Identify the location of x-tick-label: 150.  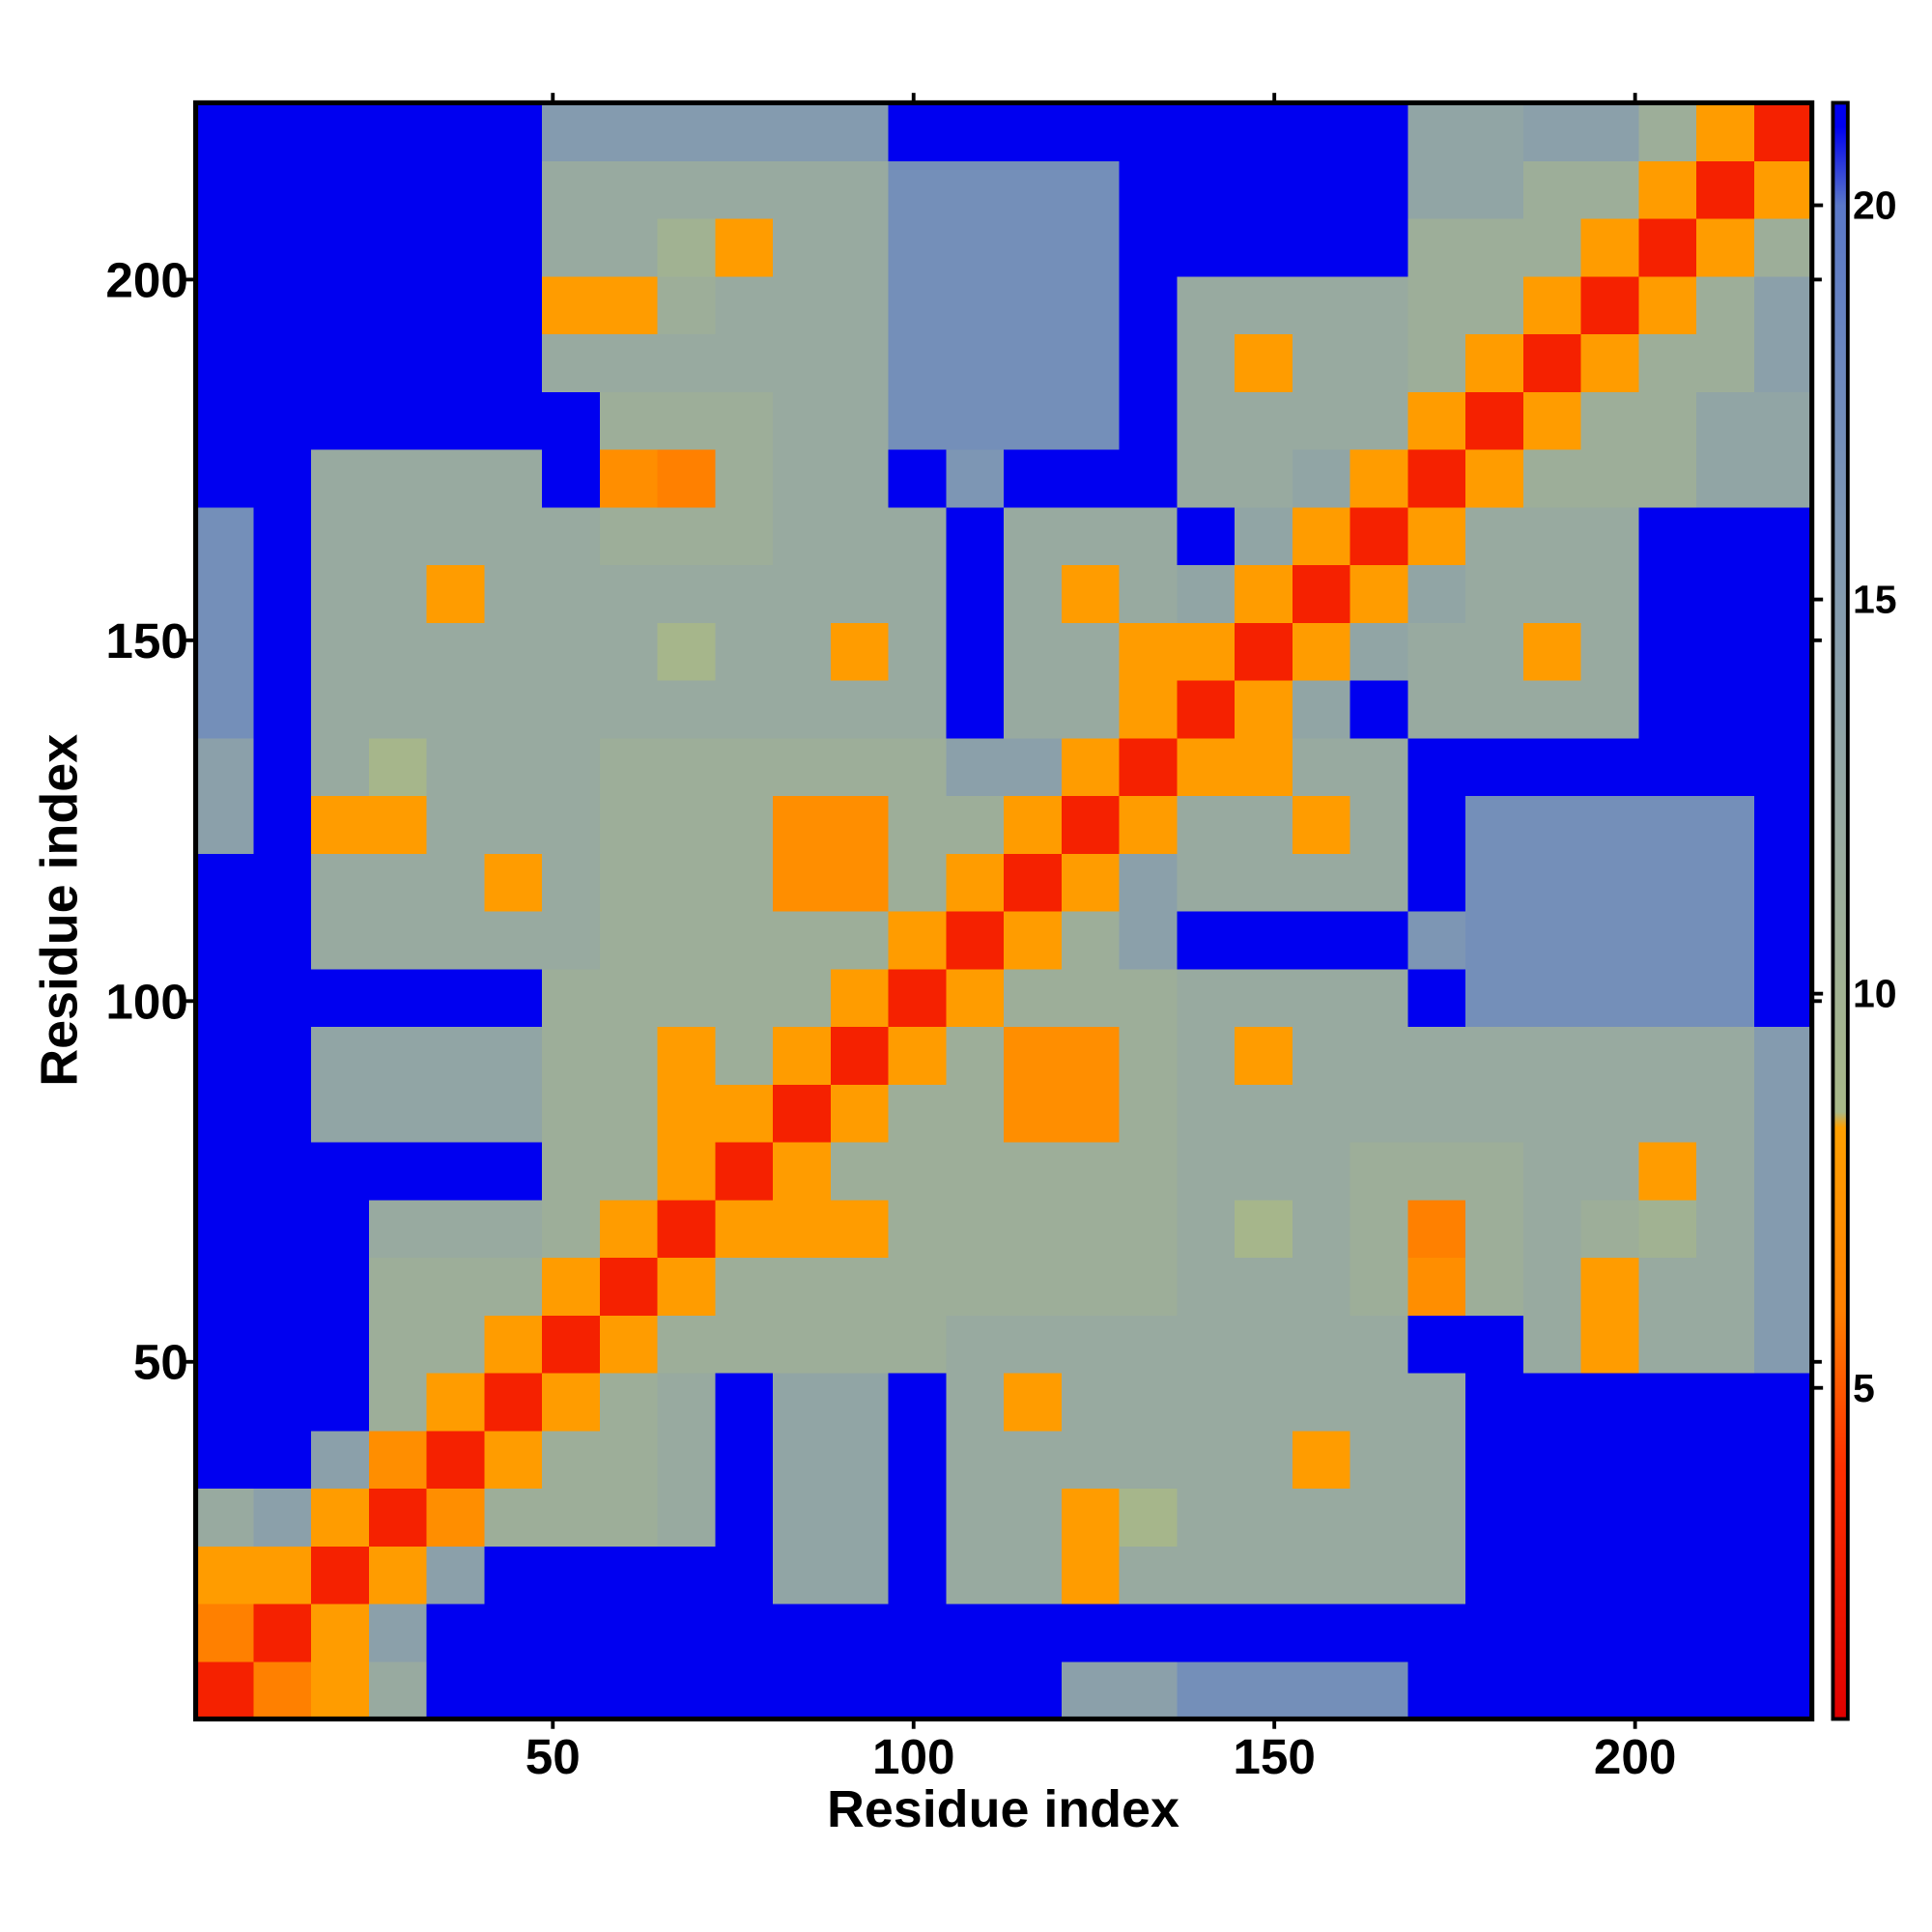
(1274, 1756).